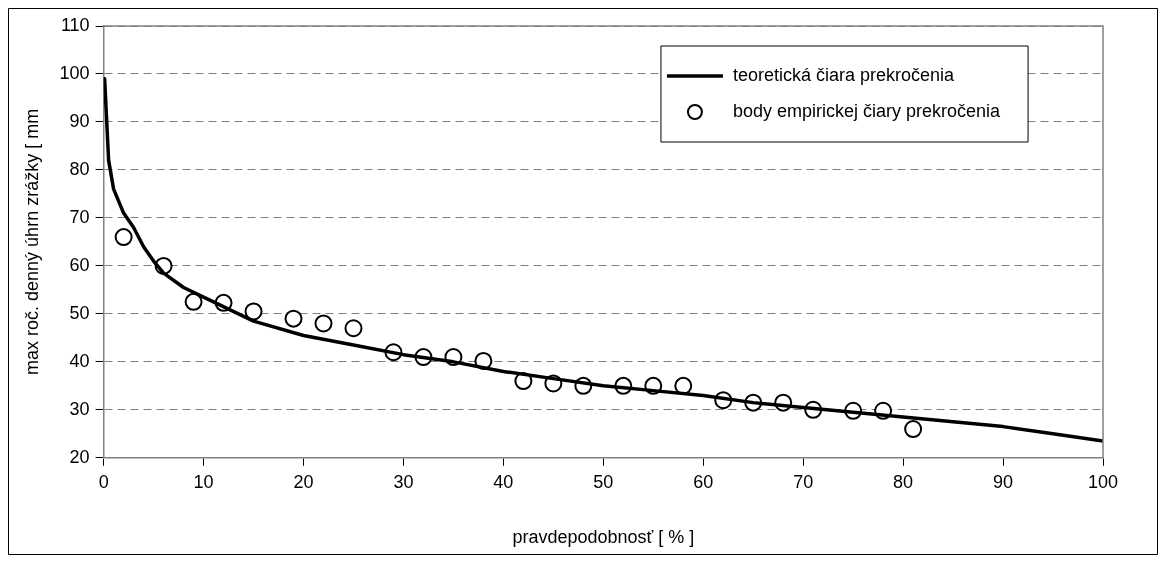 This screenshot has height=563, width=1166. I want to click on y-axis-title: max roč. denný úhrn zrážky [ mm, so click(31, 241).